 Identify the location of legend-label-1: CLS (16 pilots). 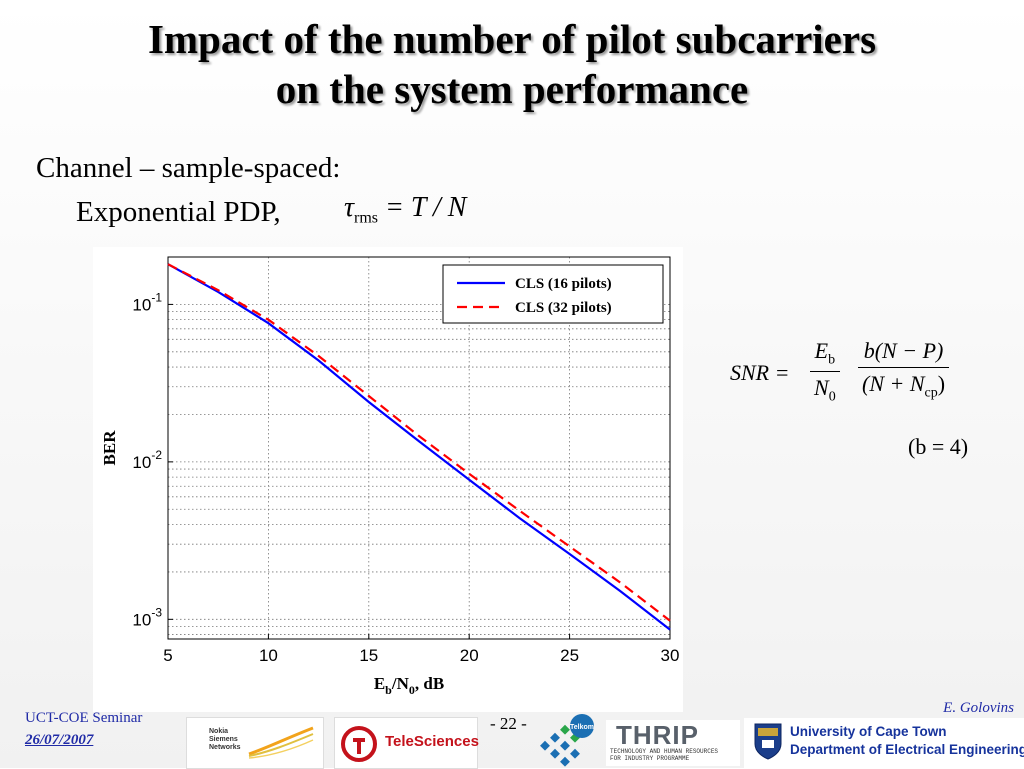
(563, 284).